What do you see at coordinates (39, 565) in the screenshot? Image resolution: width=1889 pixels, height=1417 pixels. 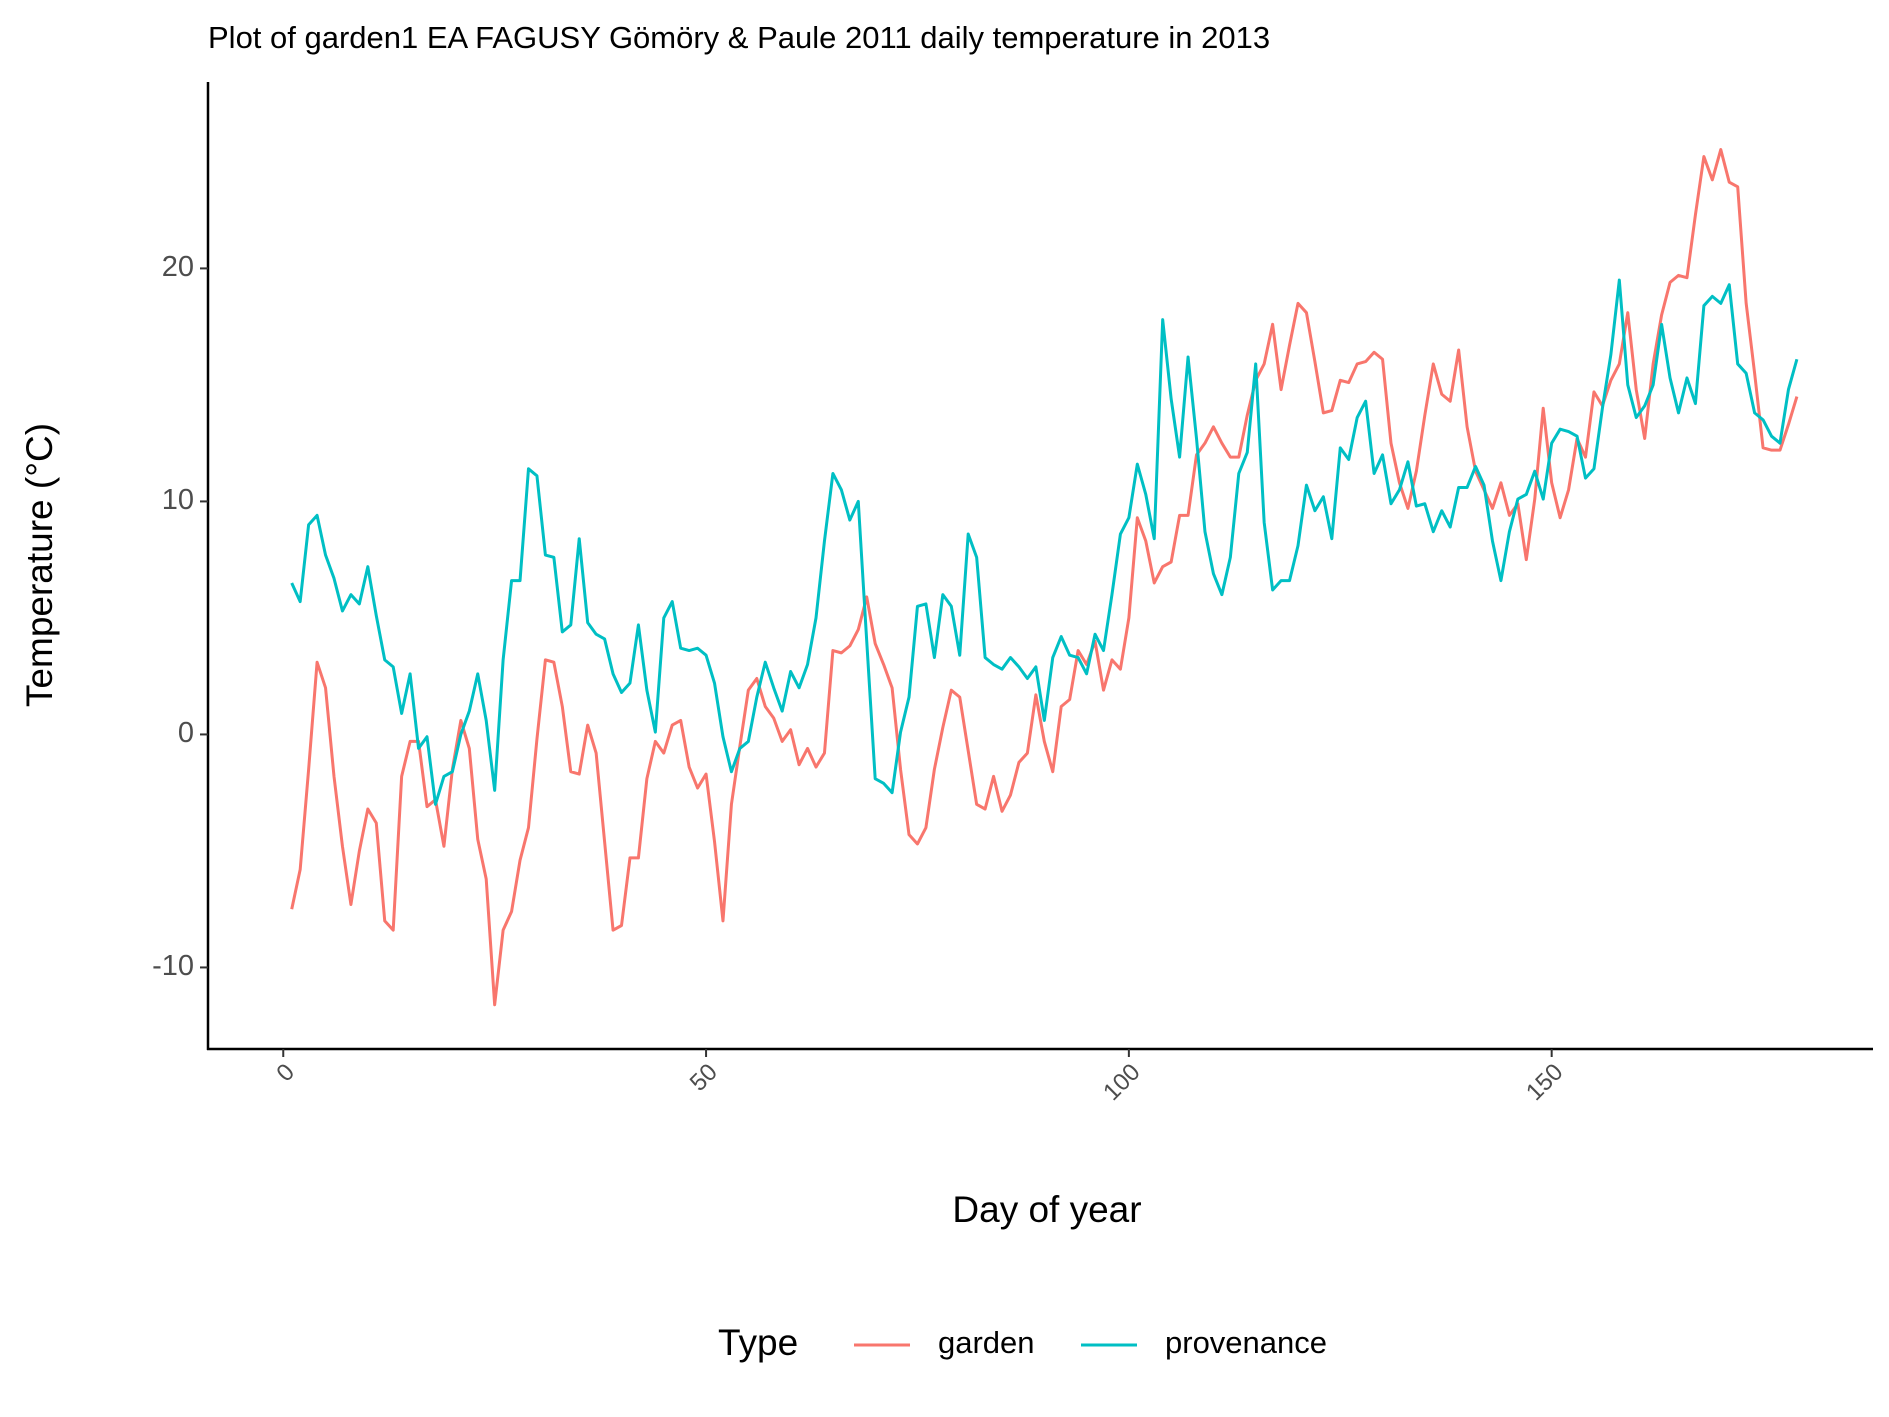 I see `y-axis-title: Temperature (°C)` at bounding box center [39, 565].